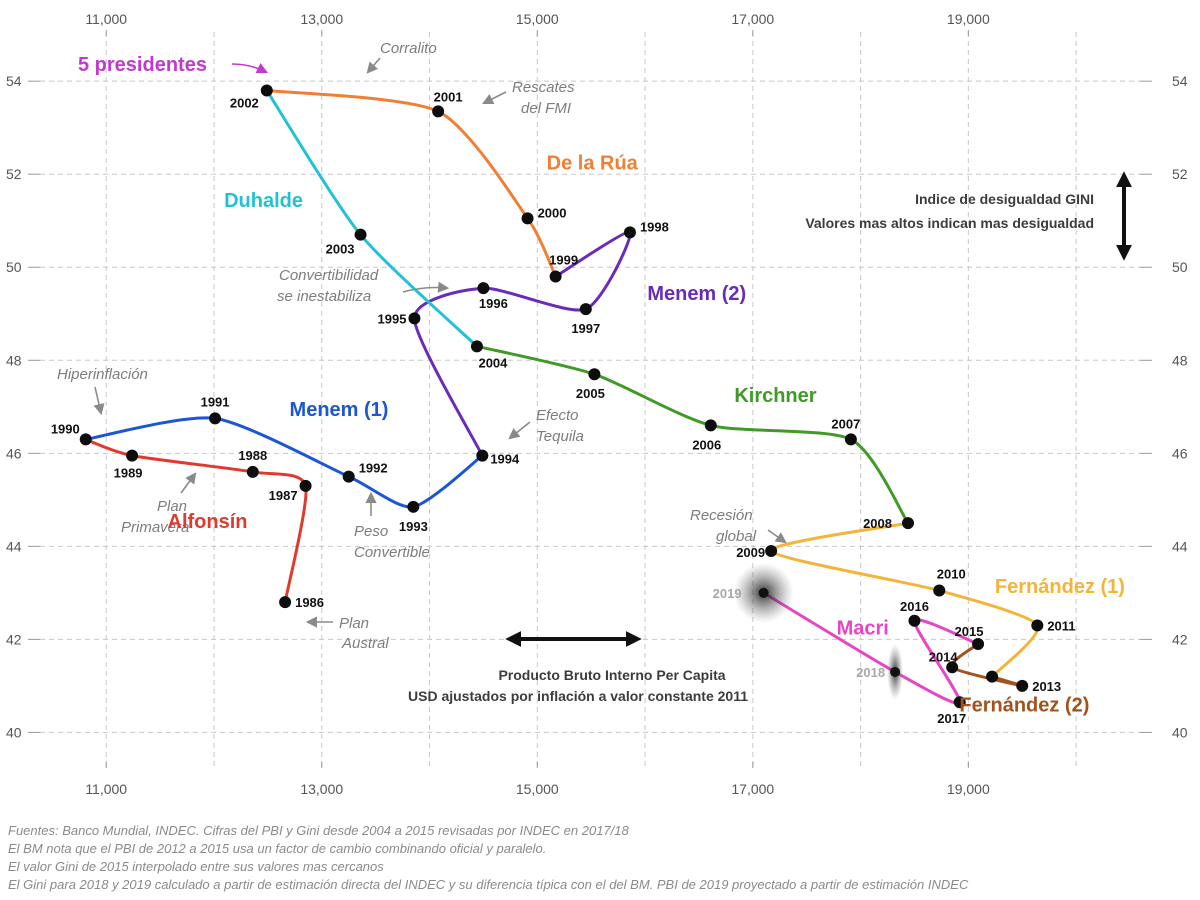 This screenshot has width=1200, height=900. I want to click on point-2005, so click(594, 374).